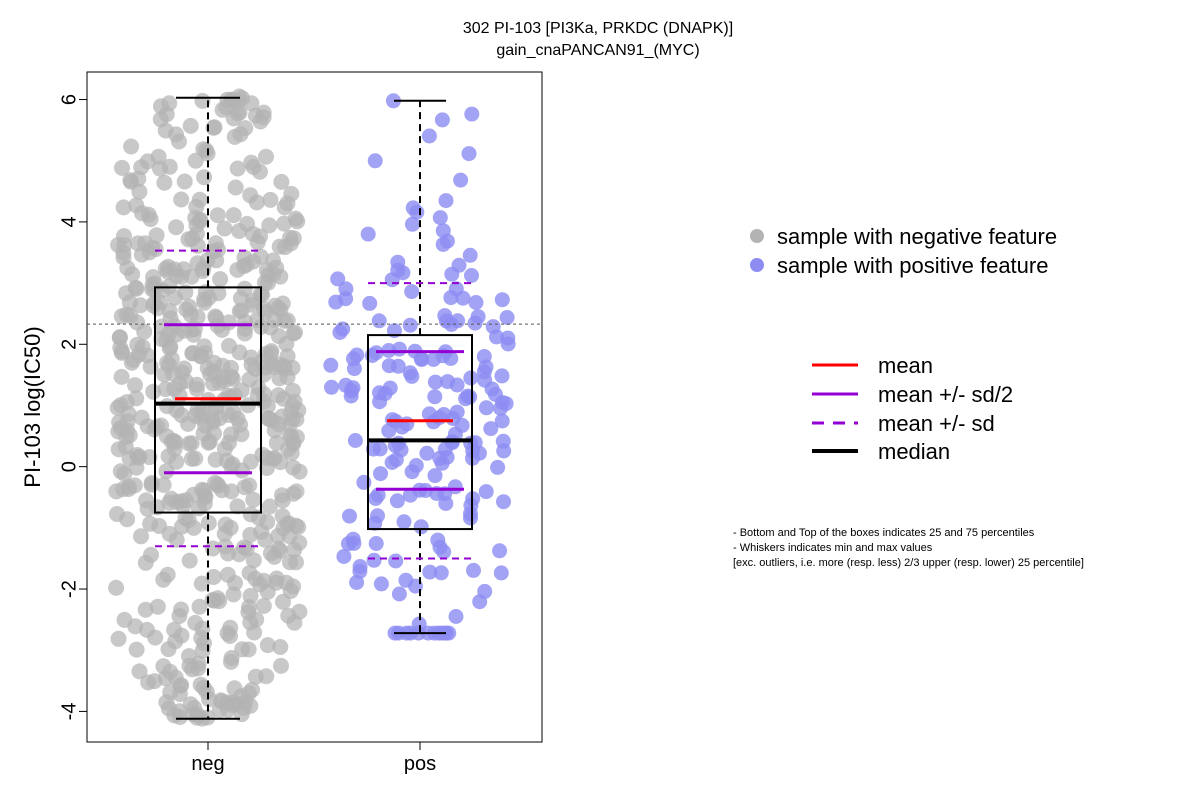  Describe the element at coordinates (420, 432) in the screenshot. I see `box-pos` at that location.